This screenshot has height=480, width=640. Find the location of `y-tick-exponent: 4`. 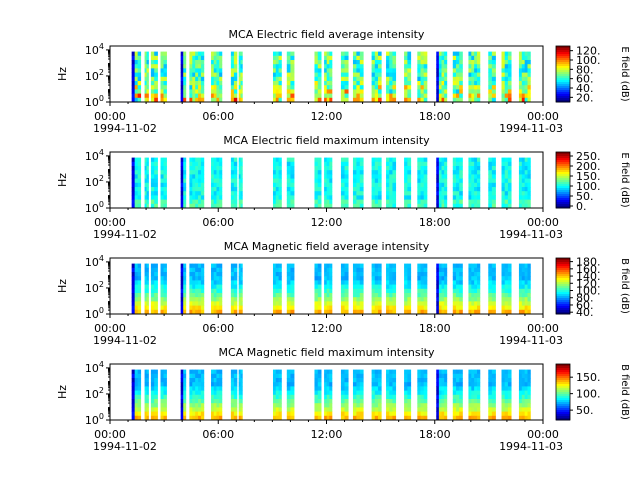

y-tick-exponent: 4 is located at coordinates (101, 364).